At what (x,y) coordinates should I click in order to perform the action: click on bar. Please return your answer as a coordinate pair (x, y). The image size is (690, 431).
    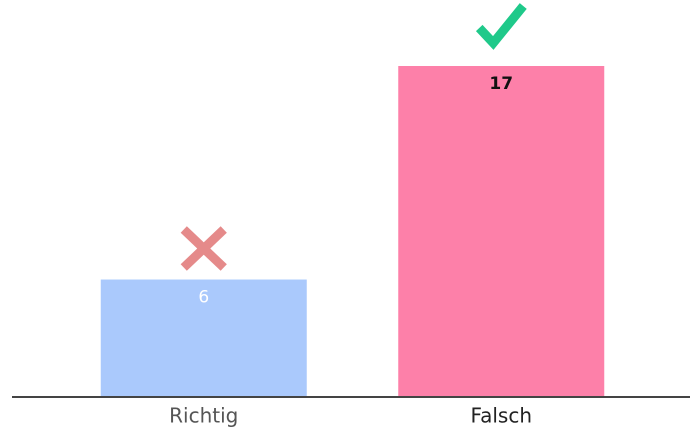
    Looking at the image, I should click on (203, 337).